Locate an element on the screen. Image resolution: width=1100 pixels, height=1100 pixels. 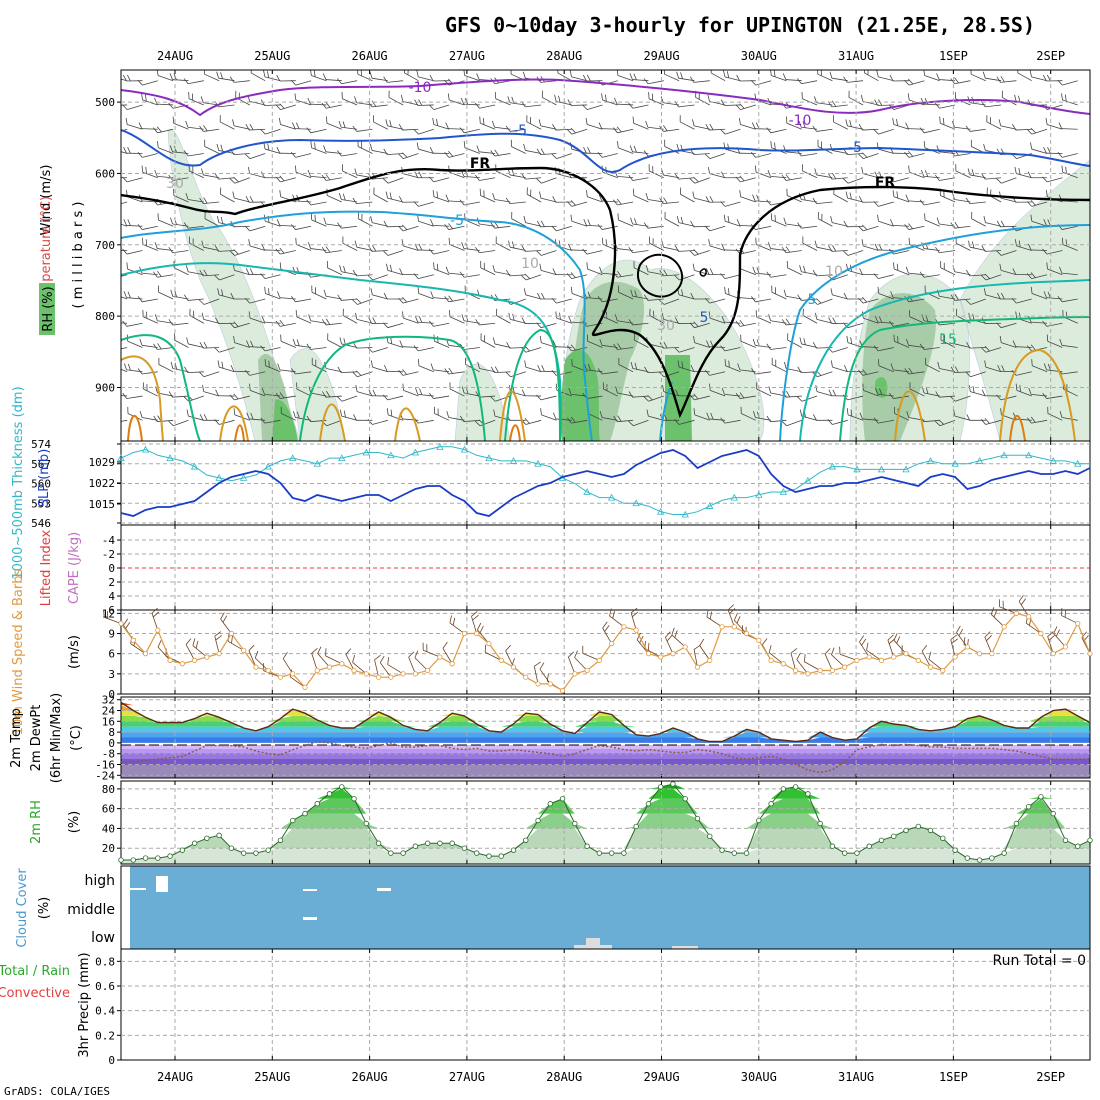
y-tick-label: 600 is located at coordinates (105, 173).